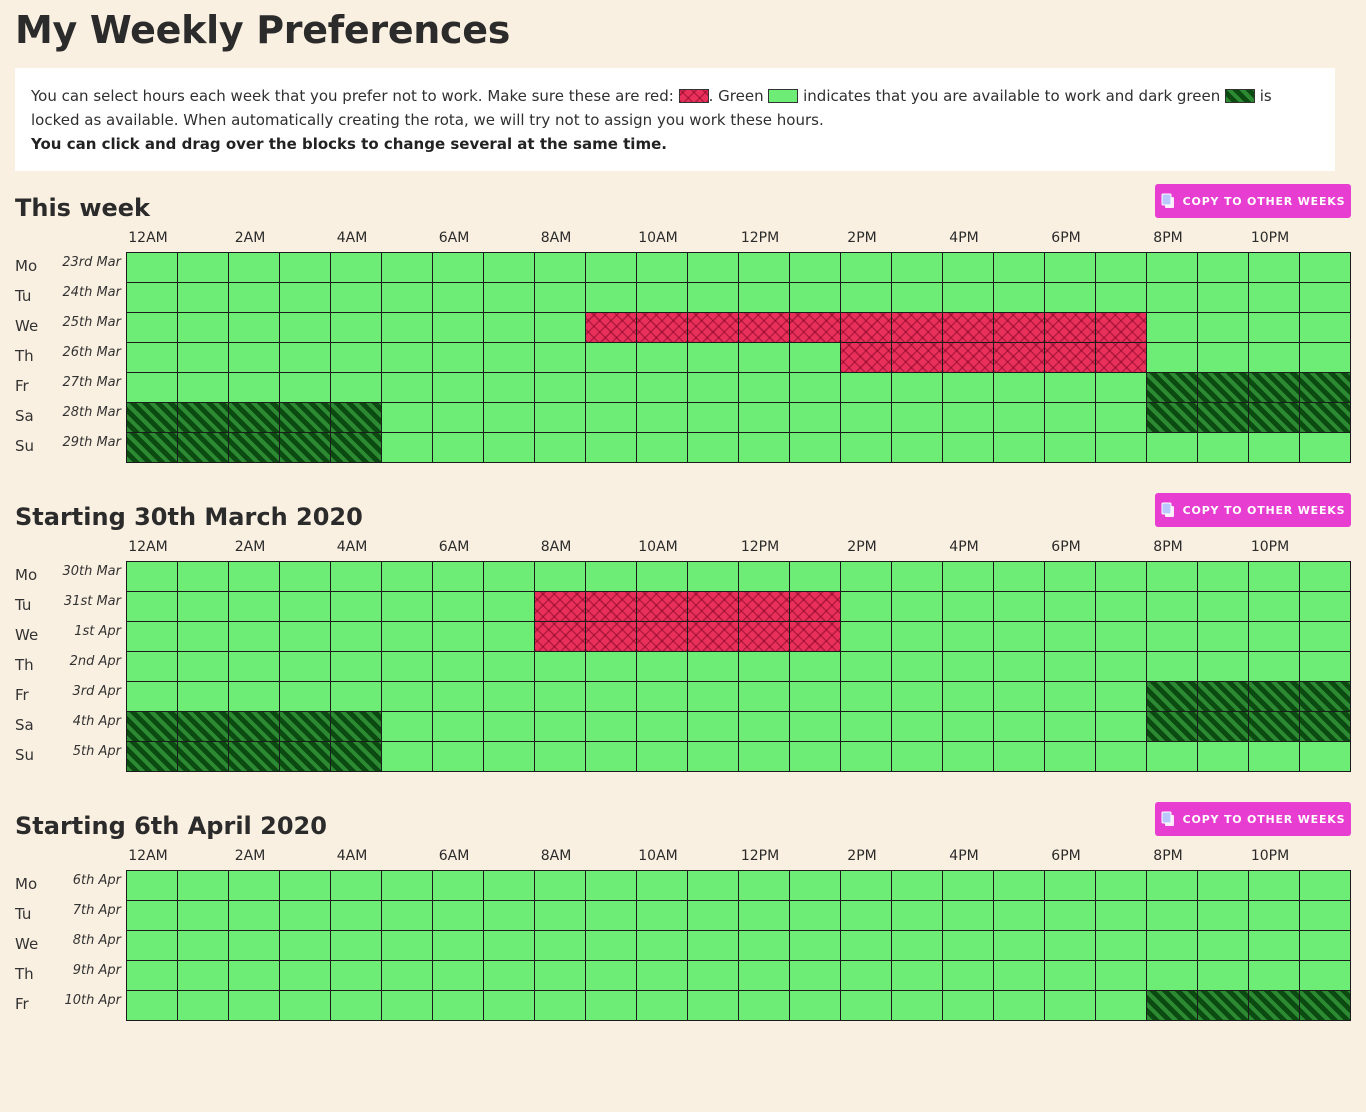 The height and width of the screenshot is (1112, 1366). What do you see at coordinates (1253, 201) in the screenshot?
I see `copy-to-other-weeks-button: COPY TO OTHER WEEKS` at bounding box center [1253, 201].